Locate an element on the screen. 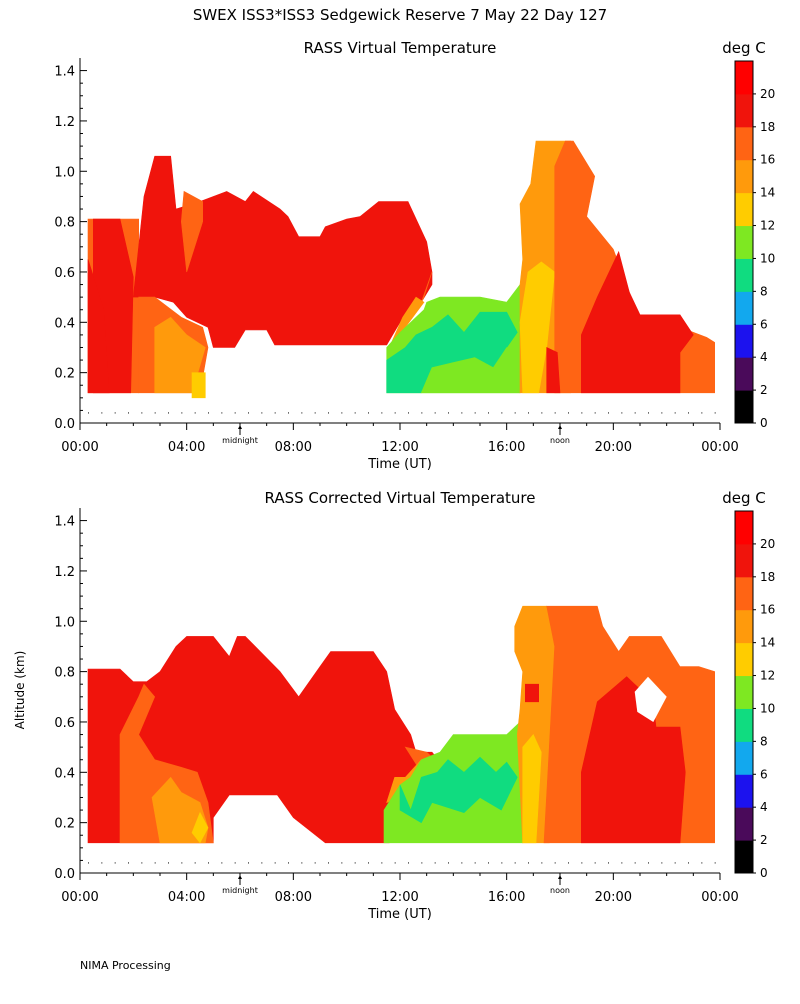 This screenshot has height=1004, width=800. panel-2-colorbar-unit: deg C is located at coordinates (744, 498).